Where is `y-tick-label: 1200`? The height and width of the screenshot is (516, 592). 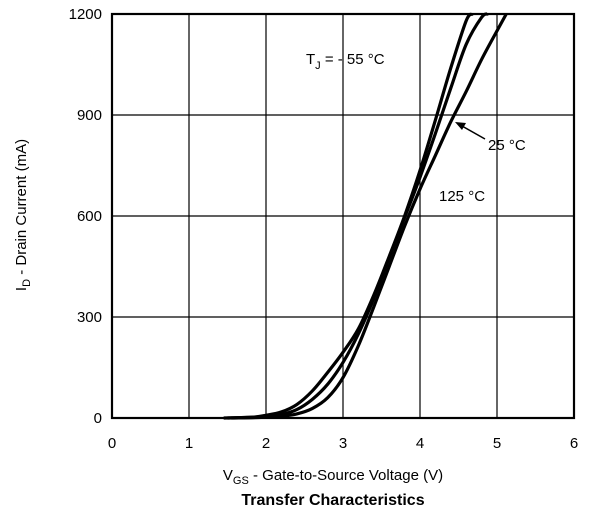
y-tick-label: 1200 is located at coordinates (85, 14).